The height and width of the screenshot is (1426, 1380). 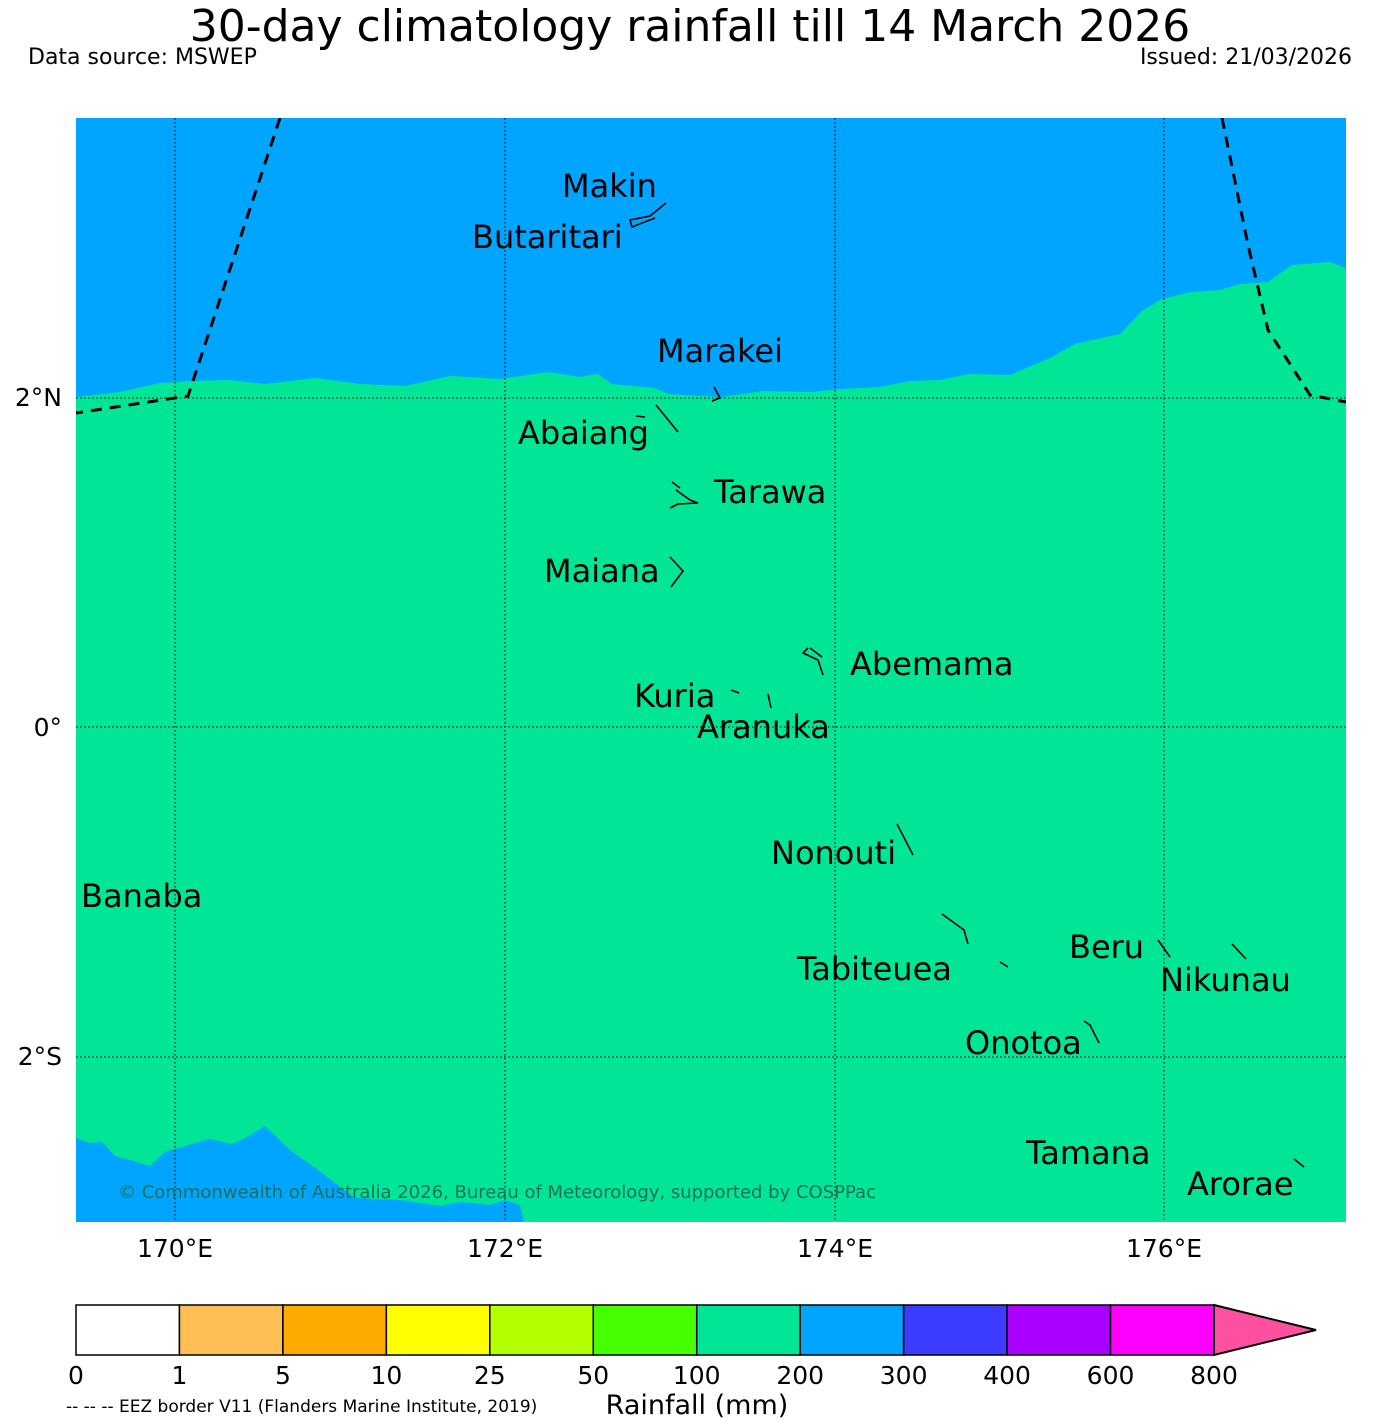 I want to click on colorbar-tick-5: 5, so click(x=283, y=1375).